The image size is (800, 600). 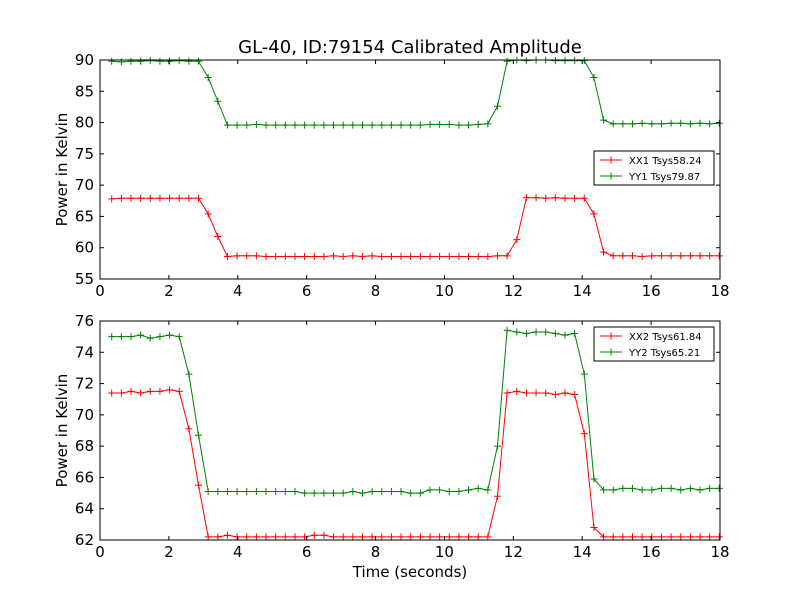 I want to click on legend-label: XX1 Tsys58.24, so click(x=665, y=161).